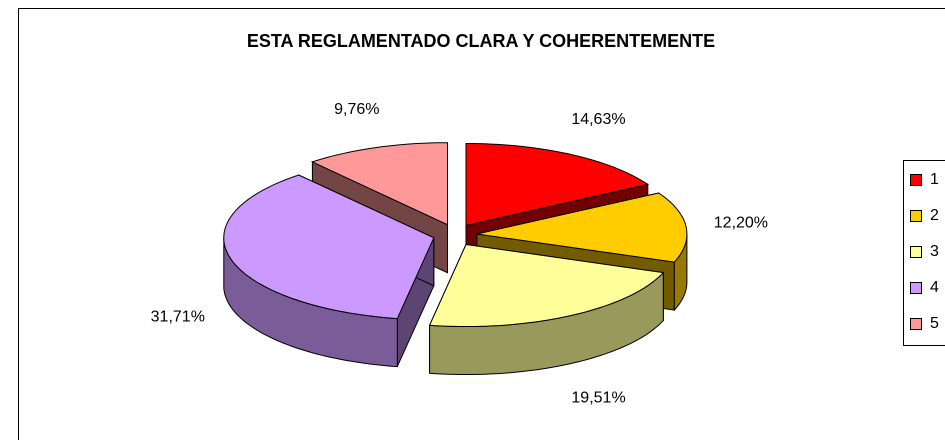 Image resolution: width=945 pixels, height=440 pixels. I want to click on data-label: 12,20%, so click(741, 223).